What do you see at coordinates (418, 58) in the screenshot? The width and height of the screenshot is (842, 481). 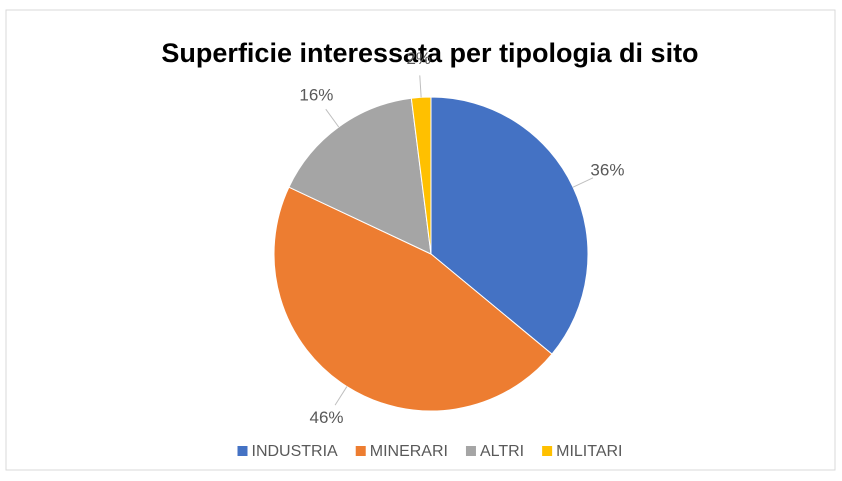 I see `data-label: 2%` at bounding box center [418, 58].